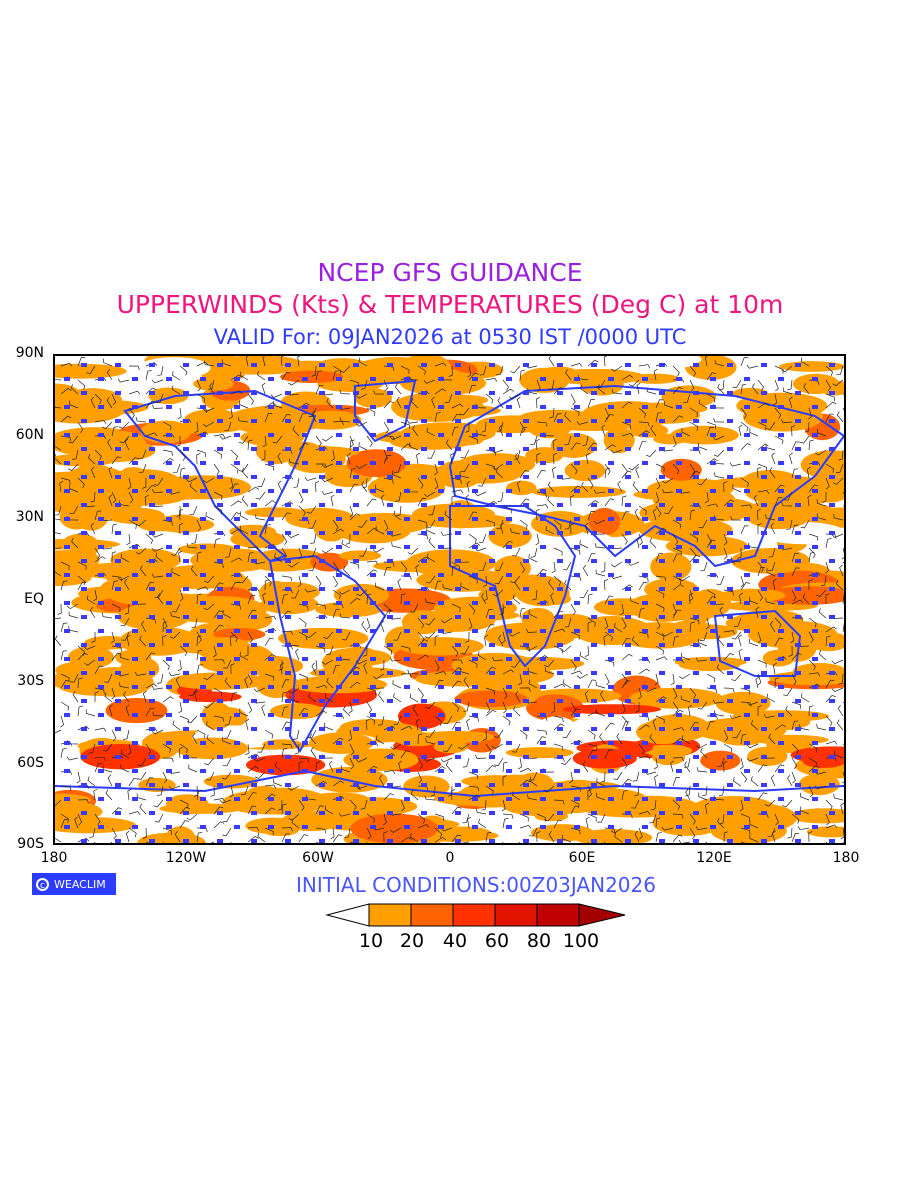  Describe the element at coordinates (714, 858) in the screenshot. I see `lon-label: 120E` at that location.